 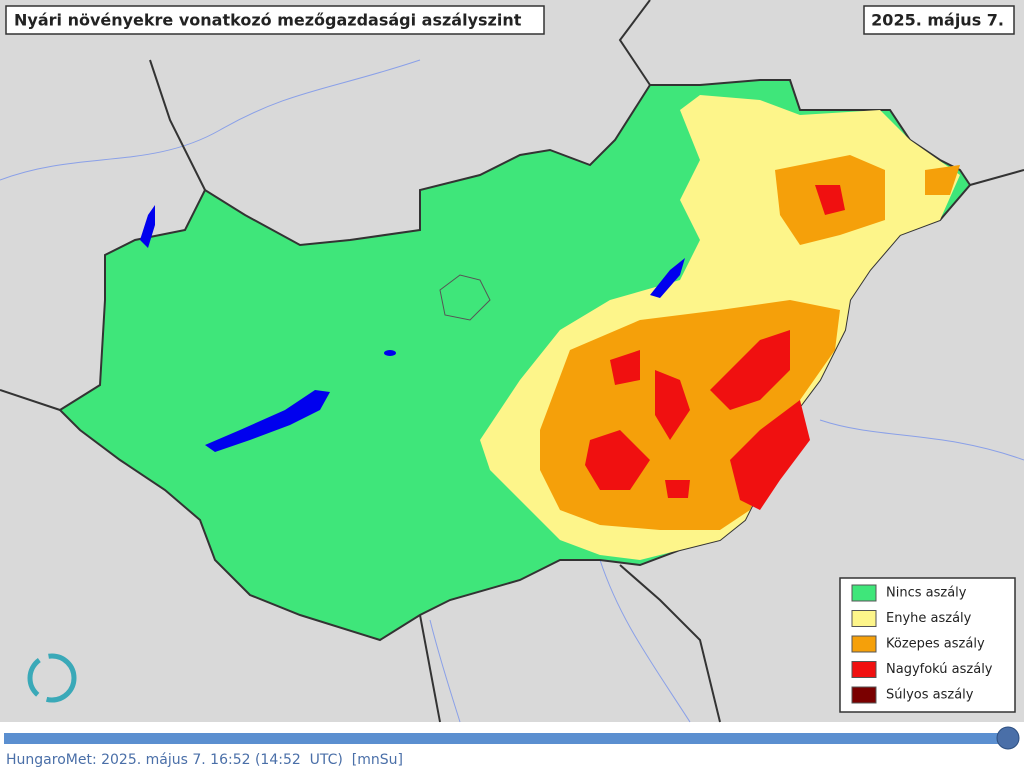 I want to click on date-box, so click(x=939, y=20).